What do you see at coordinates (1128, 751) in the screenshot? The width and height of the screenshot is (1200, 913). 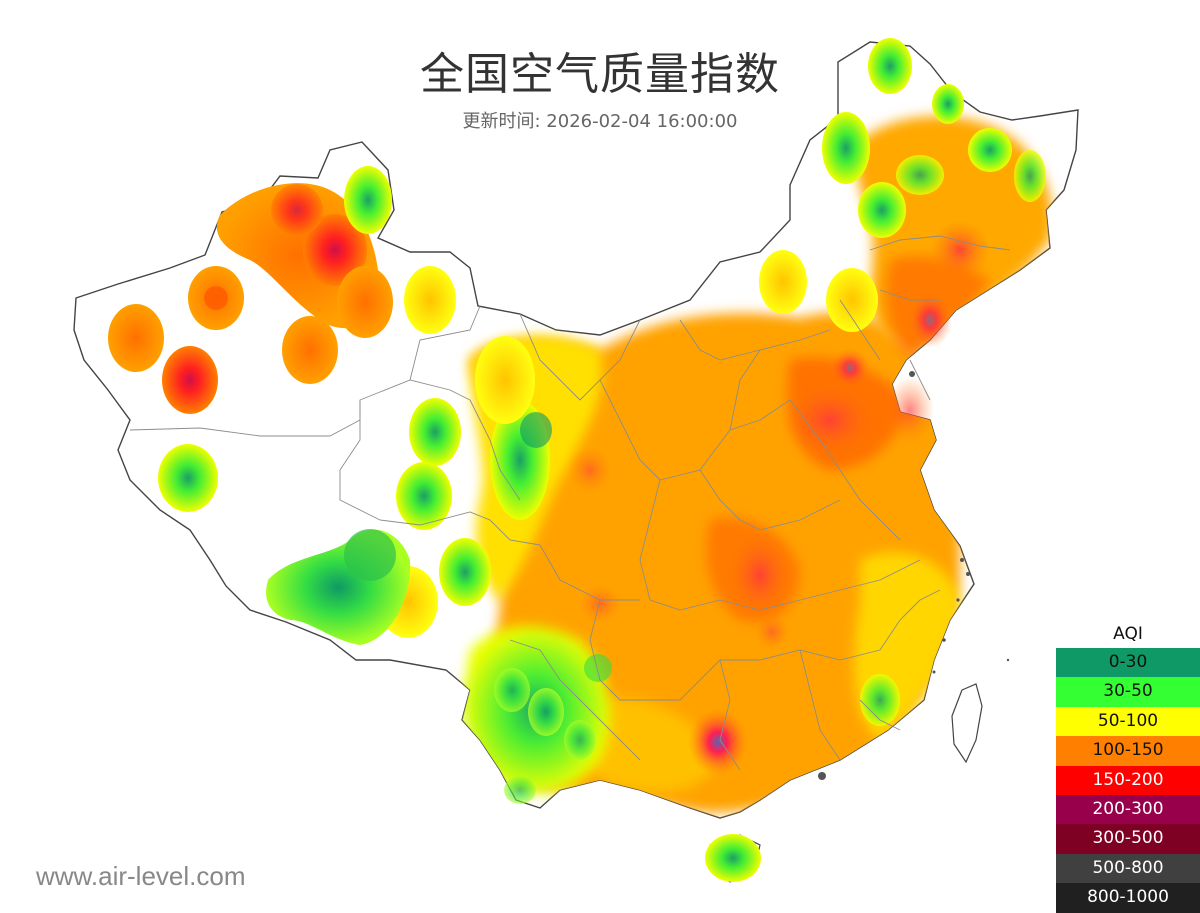 I see `legend-item: 100-150` at bounding box center [1128, 751].